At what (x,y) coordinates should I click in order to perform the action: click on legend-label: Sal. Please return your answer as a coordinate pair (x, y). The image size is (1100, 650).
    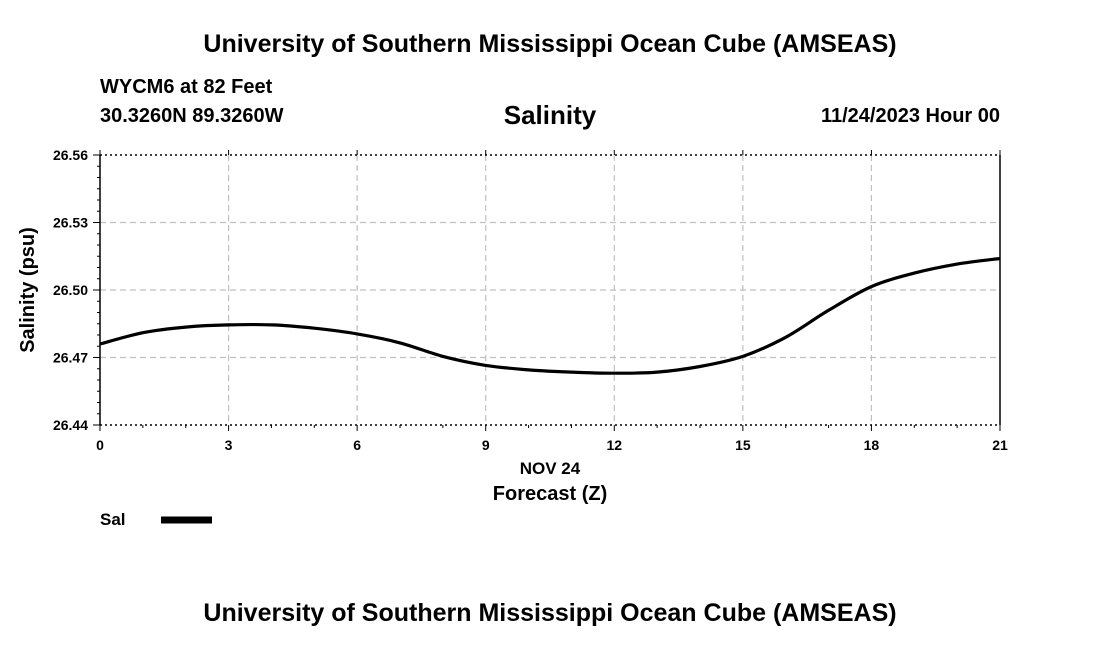
    Looking at the image, I should click on (113, 519).